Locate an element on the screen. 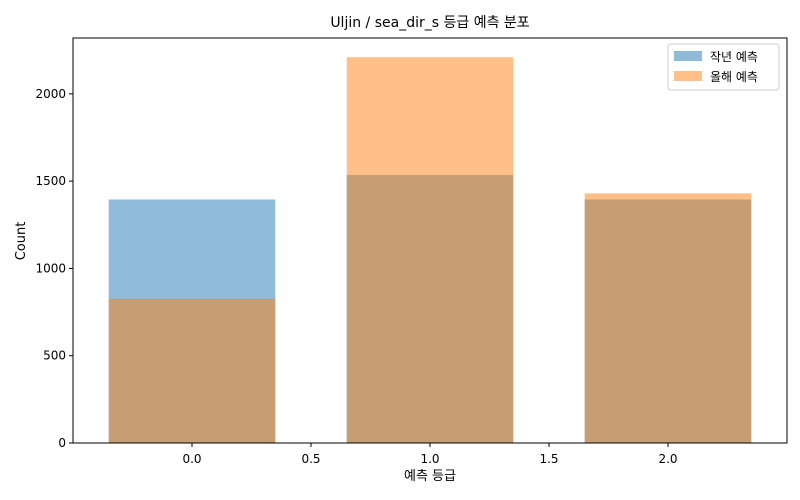 The image size is (800, 500). y-tick-label: 1500 is located at coordinates (50, 181).